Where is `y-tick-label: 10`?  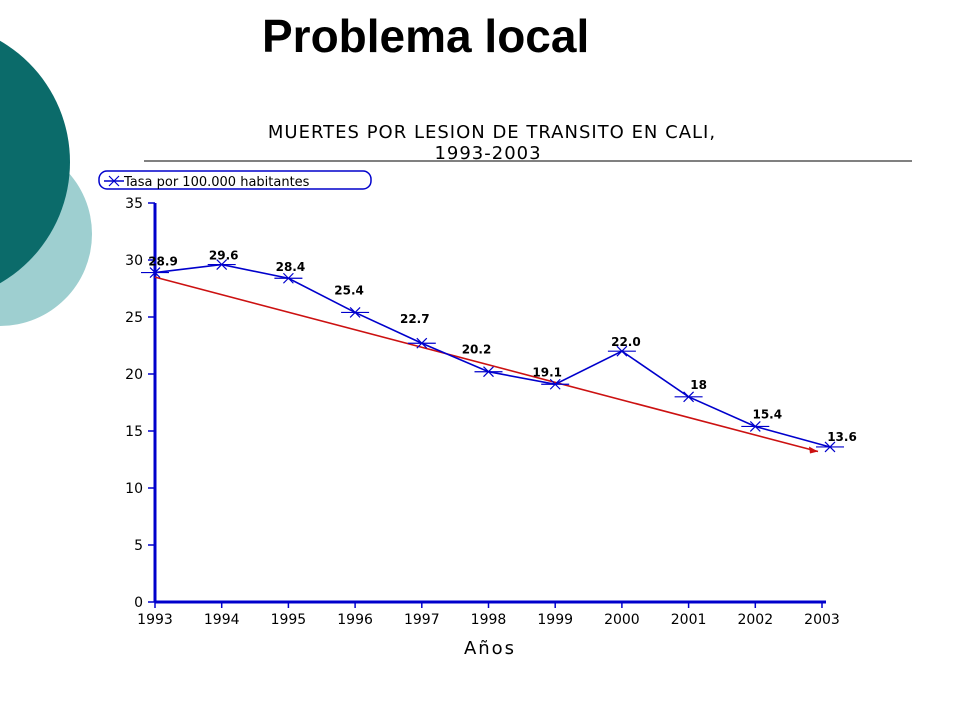 y-tick-label: 10 is located at coordinates (134, 489).